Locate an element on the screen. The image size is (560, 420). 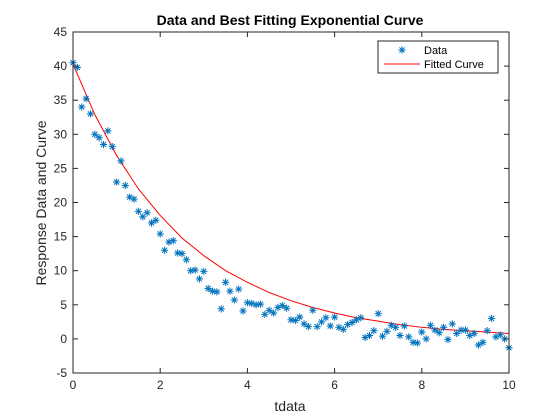
x-axis-label: tdata is located at coordinates (289, 406).